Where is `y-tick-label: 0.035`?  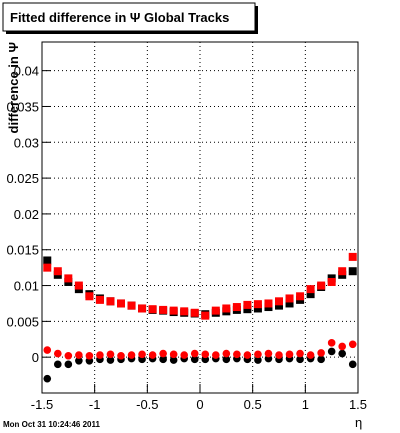
y-tick-label: 0.035 is located at coordinates (22, 106).